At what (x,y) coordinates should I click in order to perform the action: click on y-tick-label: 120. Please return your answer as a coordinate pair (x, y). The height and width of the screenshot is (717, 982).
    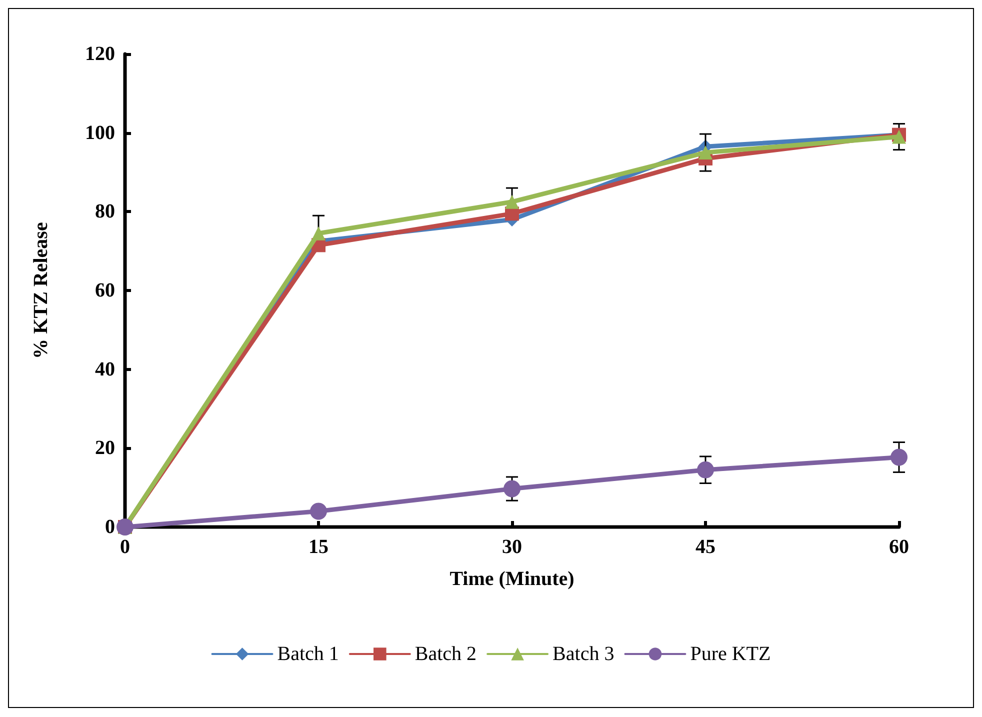
    Looking at the image, I should click on (100, 54).